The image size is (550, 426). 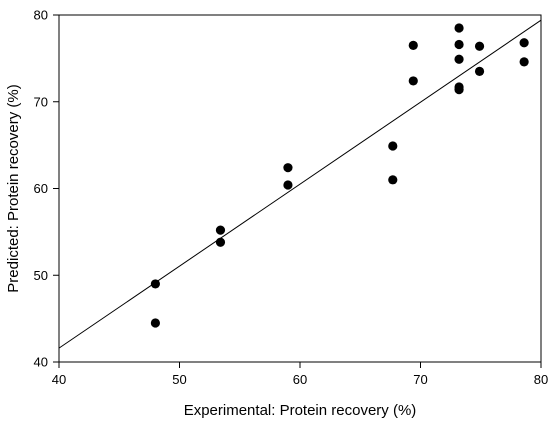 I want to click on x-axis-ticks: 40 50 60 70 80, so click(x=300, y=374).